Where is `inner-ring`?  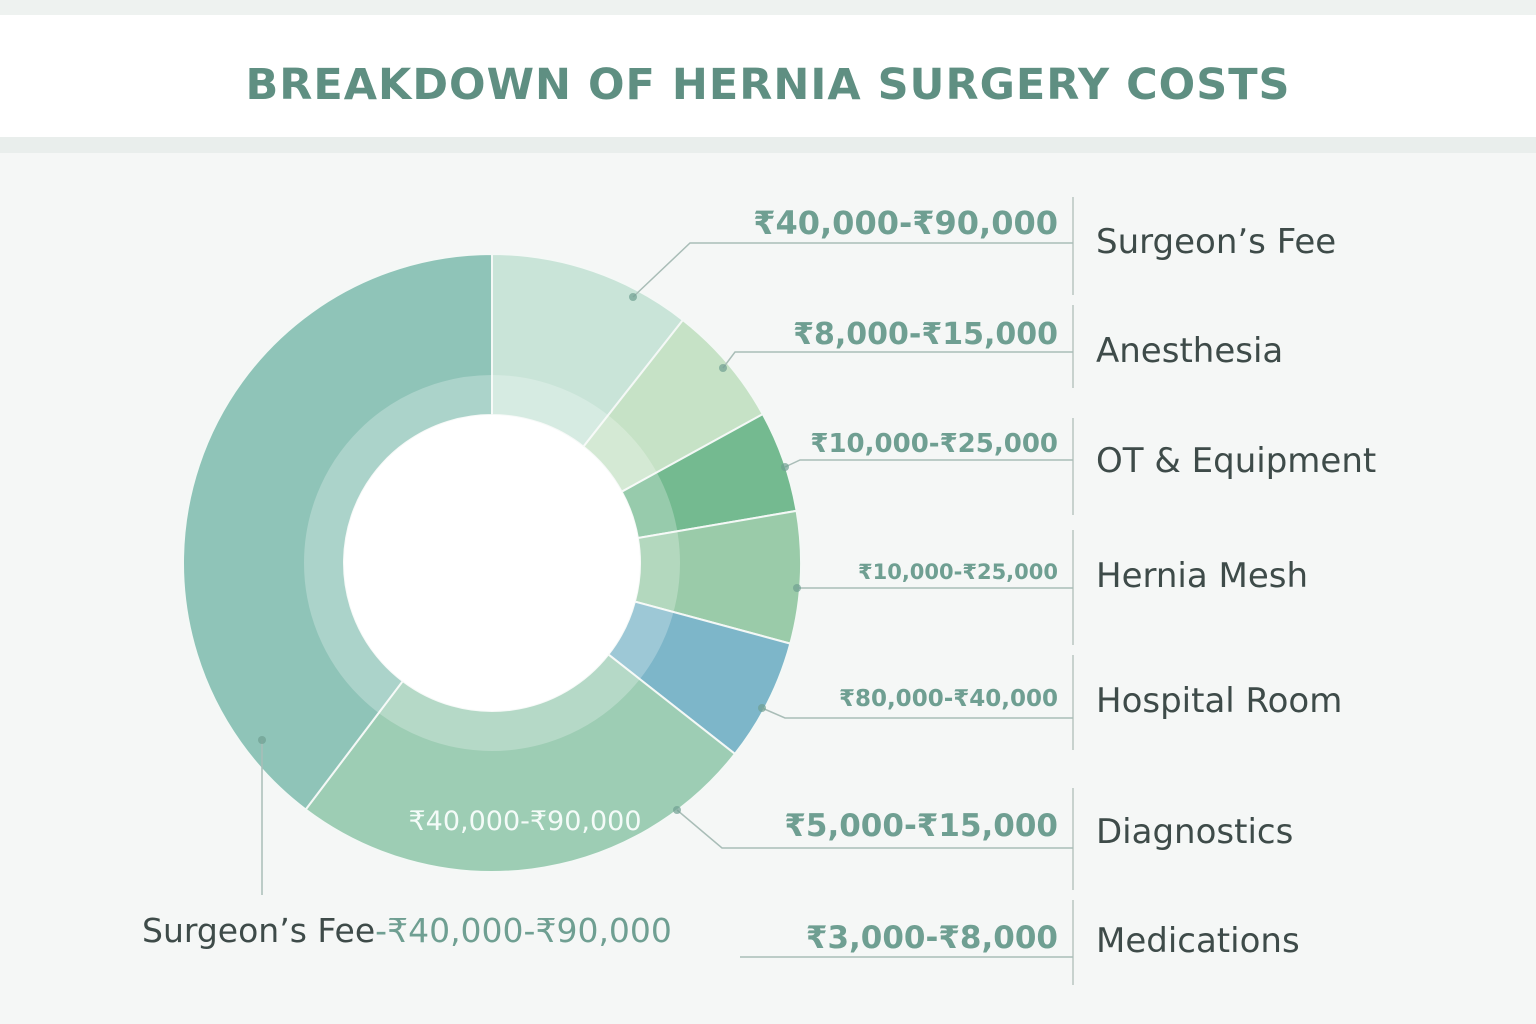
inner-ring is located at coordinates (492, 563).